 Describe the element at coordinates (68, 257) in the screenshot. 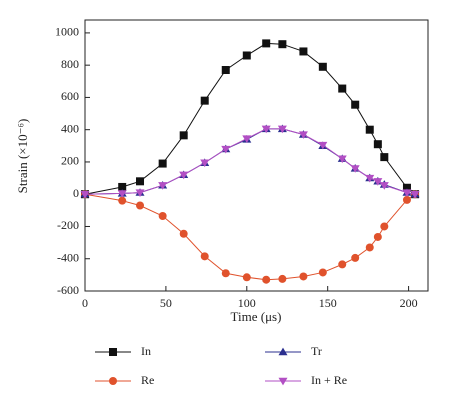

I see `y-tick-label: -400` at that location.